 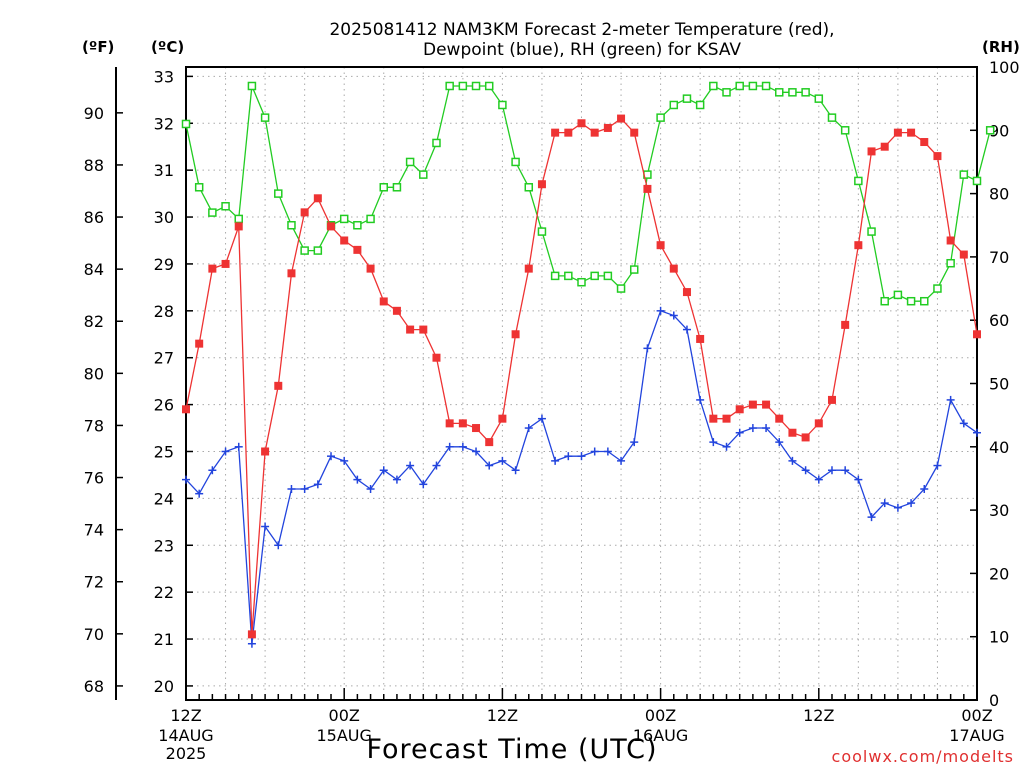 I want to click on rh-tick-label: 60, so click(x=999, y=320).